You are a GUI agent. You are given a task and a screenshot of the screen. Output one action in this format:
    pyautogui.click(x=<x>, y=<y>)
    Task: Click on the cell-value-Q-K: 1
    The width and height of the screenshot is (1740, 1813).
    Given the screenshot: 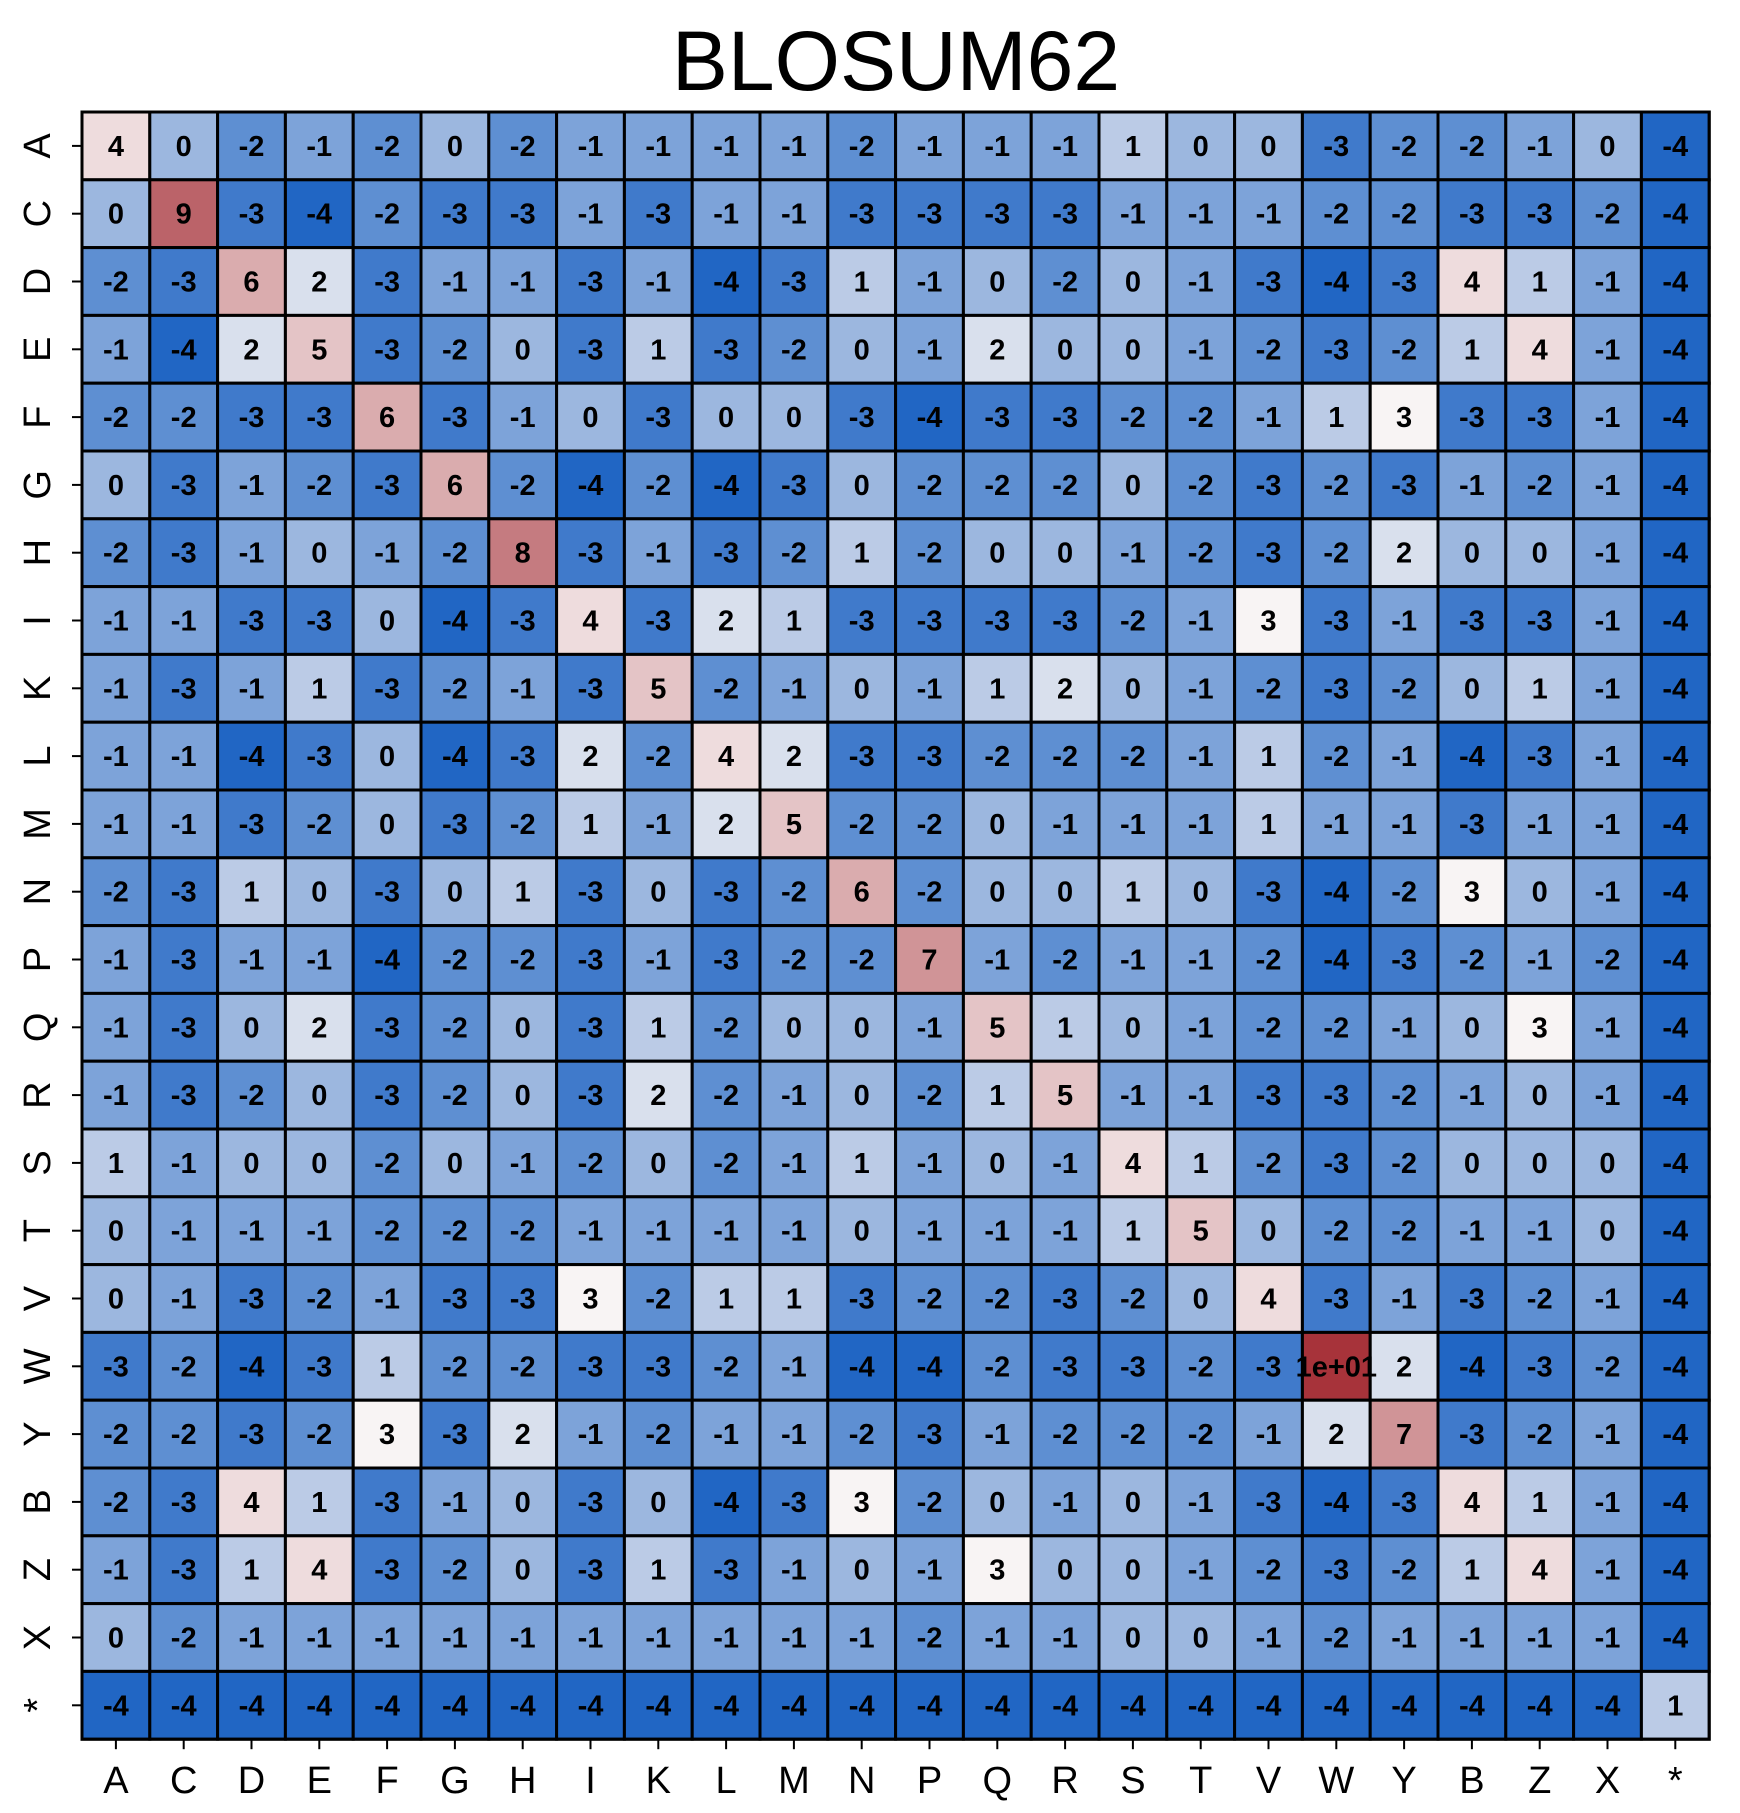 What is the action you would take?
    pyautogui.click(x=658, y=1028)
    